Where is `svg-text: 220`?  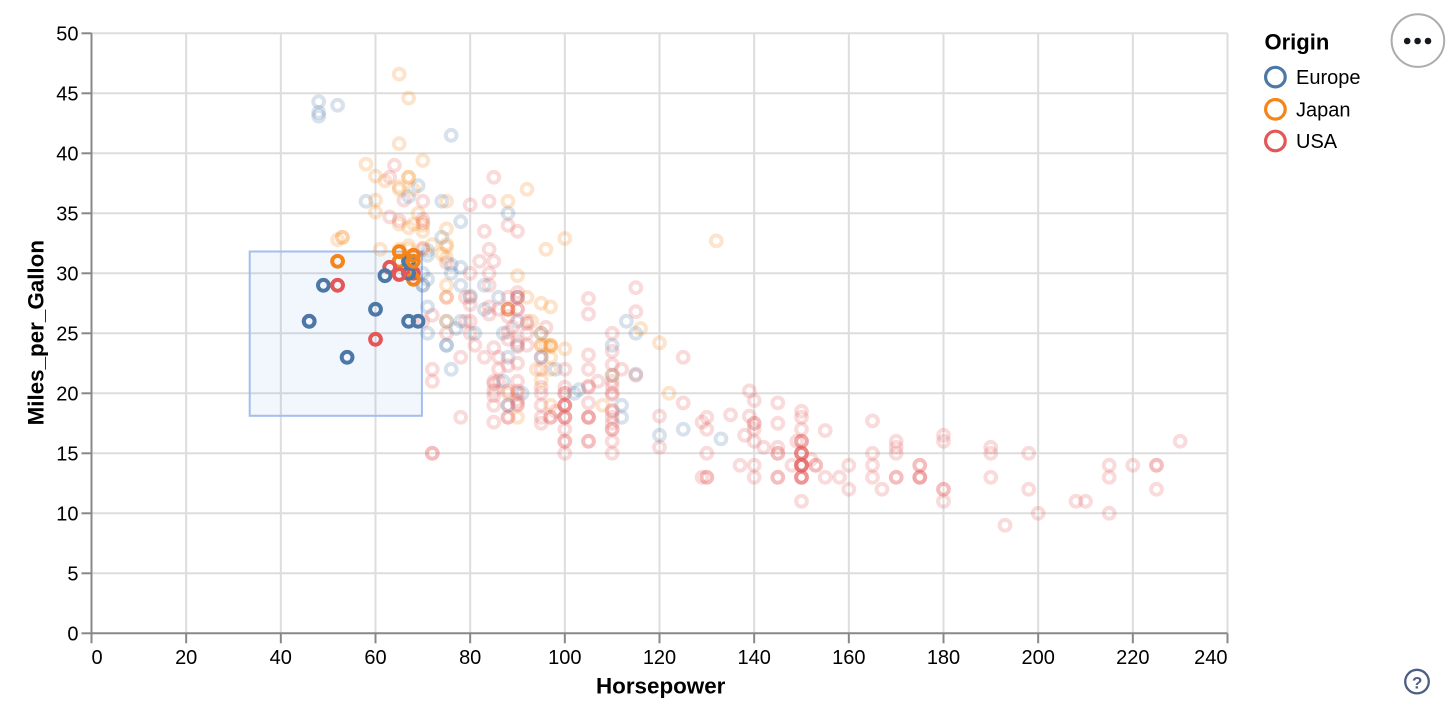 svg-text: 220 is located at coordinates (1132, 658).